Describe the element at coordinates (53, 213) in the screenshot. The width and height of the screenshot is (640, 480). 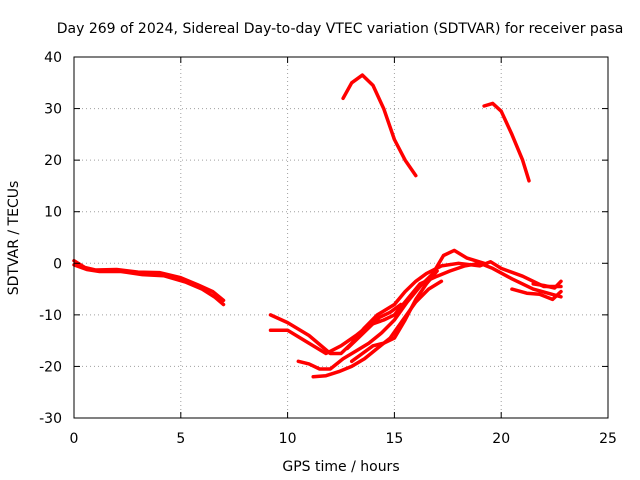
I see `y-tick-label: 10` at that location.